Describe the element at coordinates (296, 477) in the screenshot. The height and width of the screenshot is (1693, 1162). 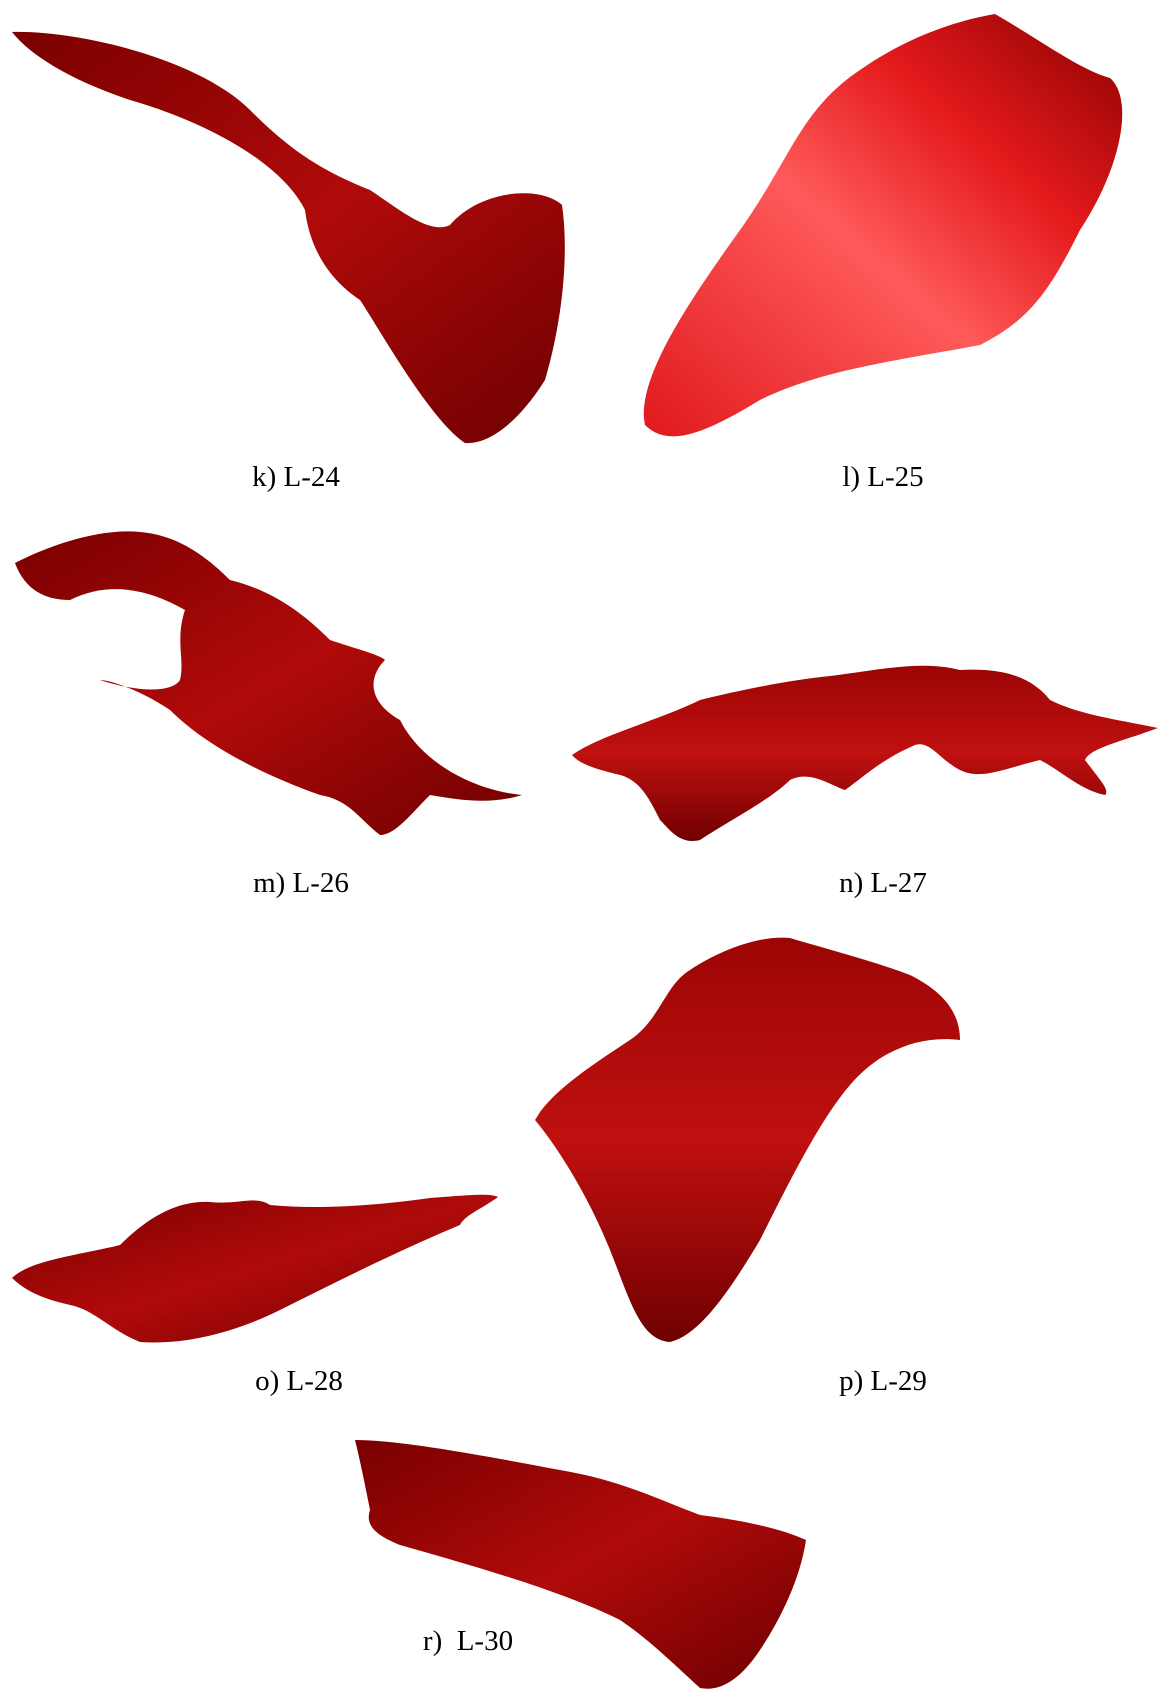
I see `caption: k) L-24` at that location.